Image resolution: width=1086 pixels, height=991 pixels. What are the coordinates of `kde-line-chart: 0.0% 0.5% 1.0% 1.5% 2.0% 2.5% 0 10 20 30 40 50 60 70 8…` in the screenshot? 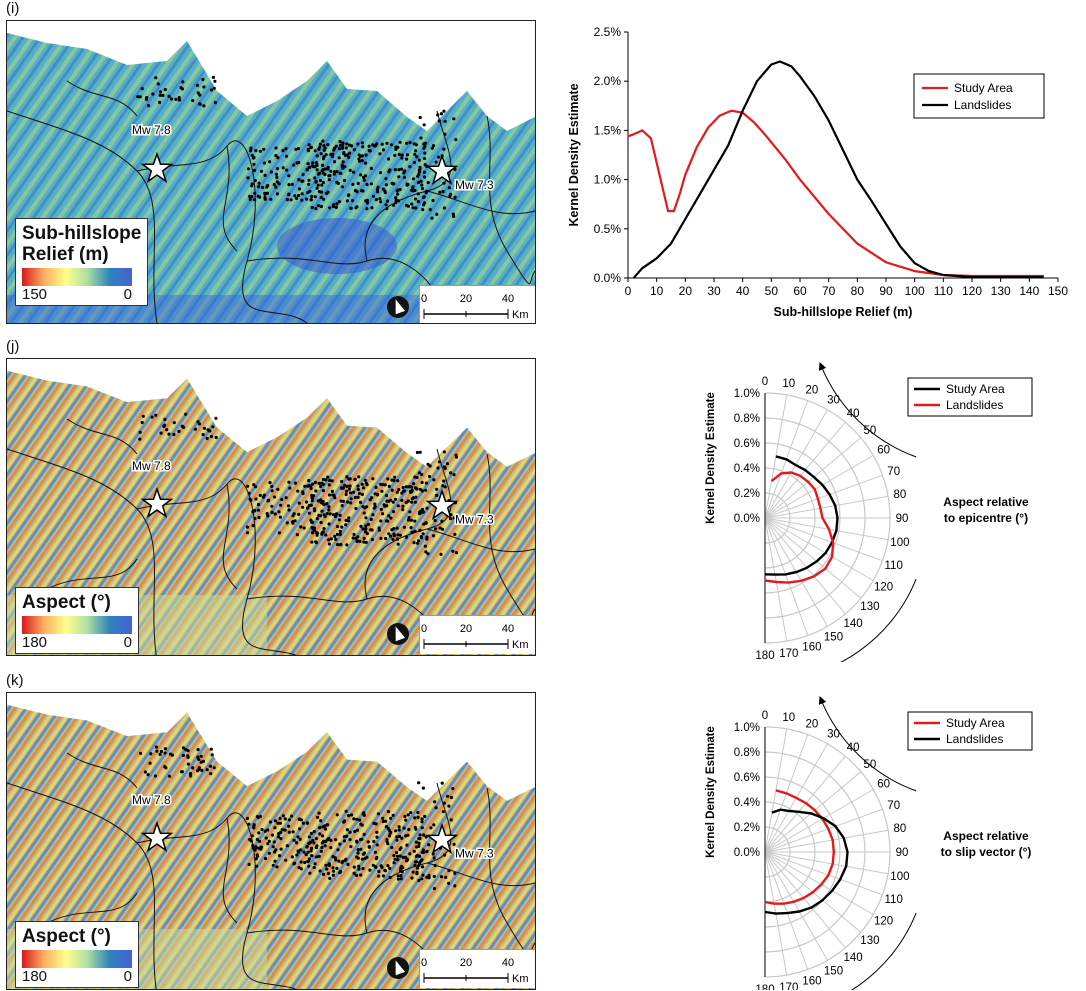 It's located at (817, 172).